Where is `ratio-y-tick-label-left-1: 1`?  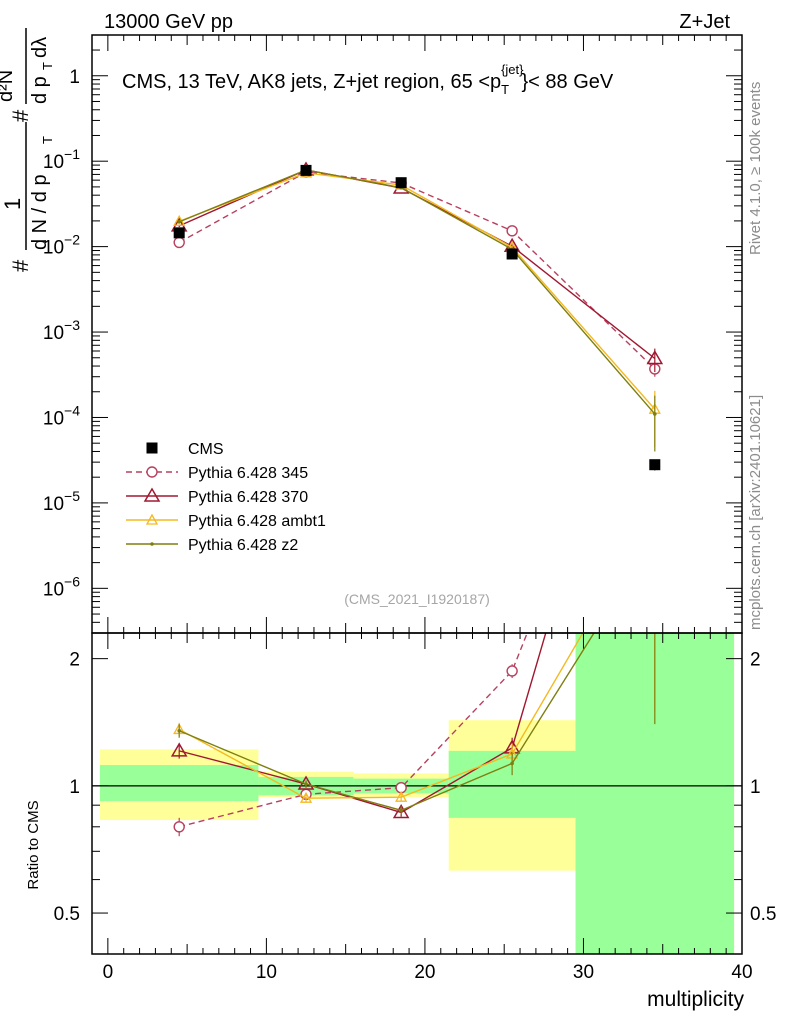
ratio-y-tick-label-left-1: 1 is located at coordinates (74, 787).